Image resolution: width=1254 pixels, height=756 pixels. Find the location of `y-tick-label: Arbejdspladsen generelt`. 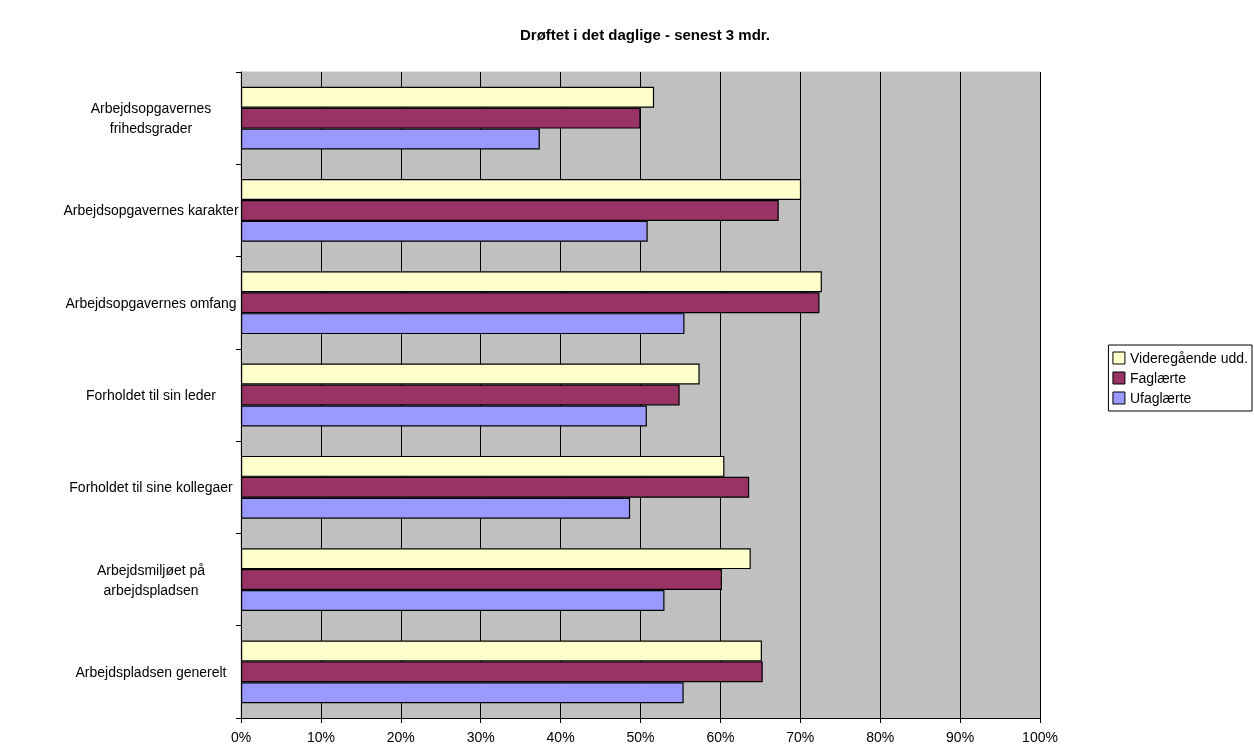

y-tick-label: Arbejdspladsen generelt is located at coordinates (151, 671).